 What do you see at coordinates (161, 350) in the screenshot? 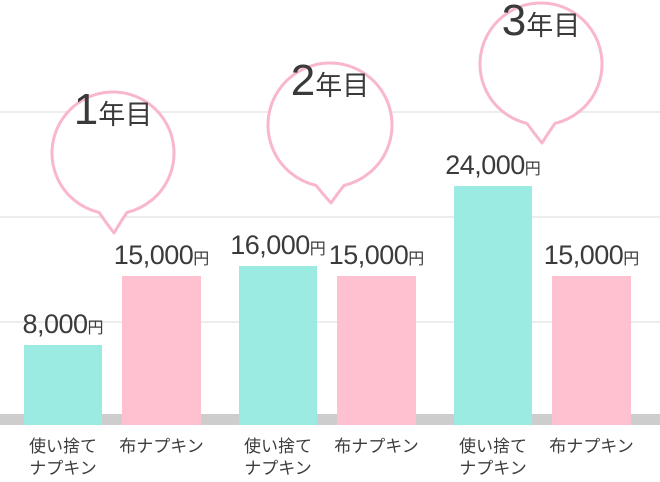
I see `bar-cloth-napkin-year1` at bounding box center [161, 350].